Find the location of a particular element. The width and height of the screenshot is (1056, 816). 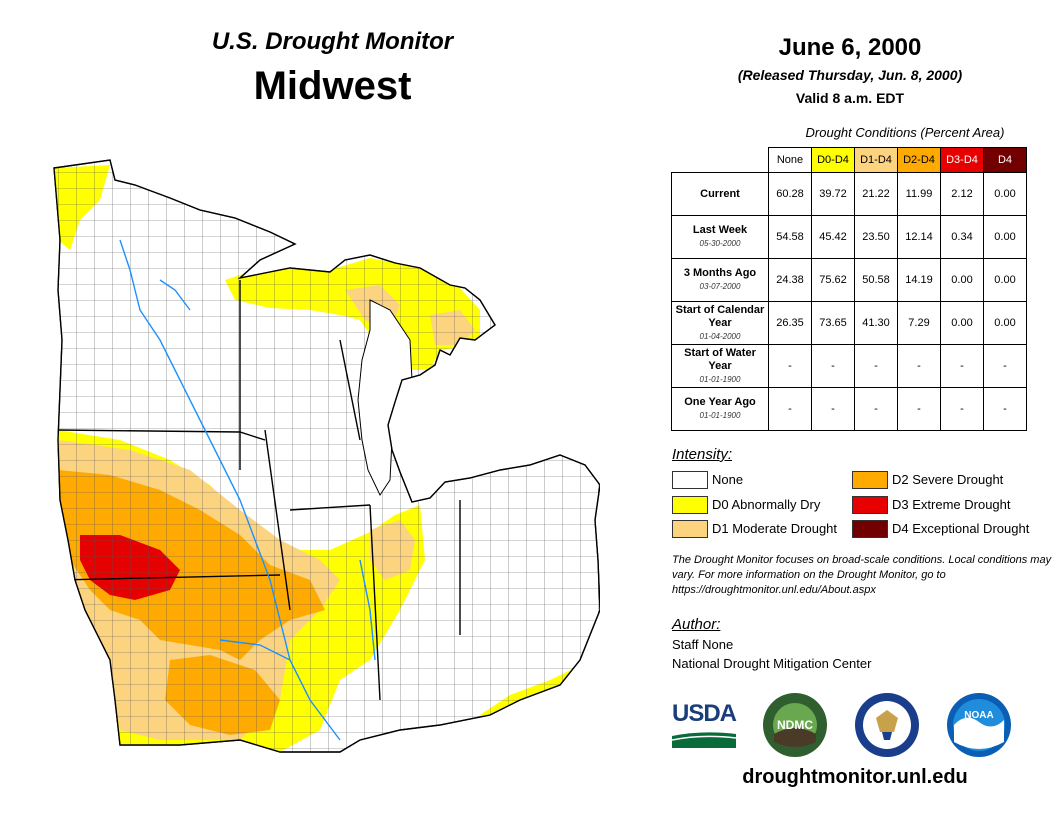

col-none: None is located at coordinates (790, 160).